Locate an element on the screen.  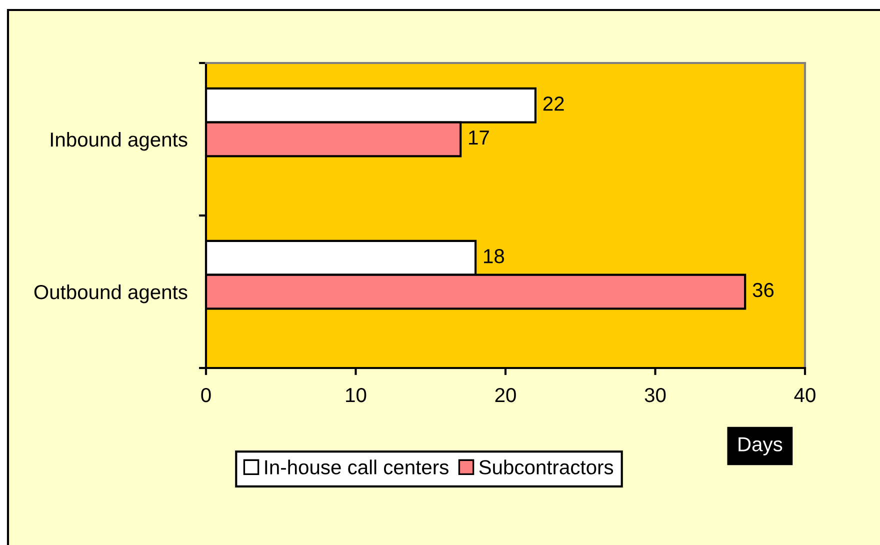
x-tick-label: 10 is located at coordinates (356, 395).